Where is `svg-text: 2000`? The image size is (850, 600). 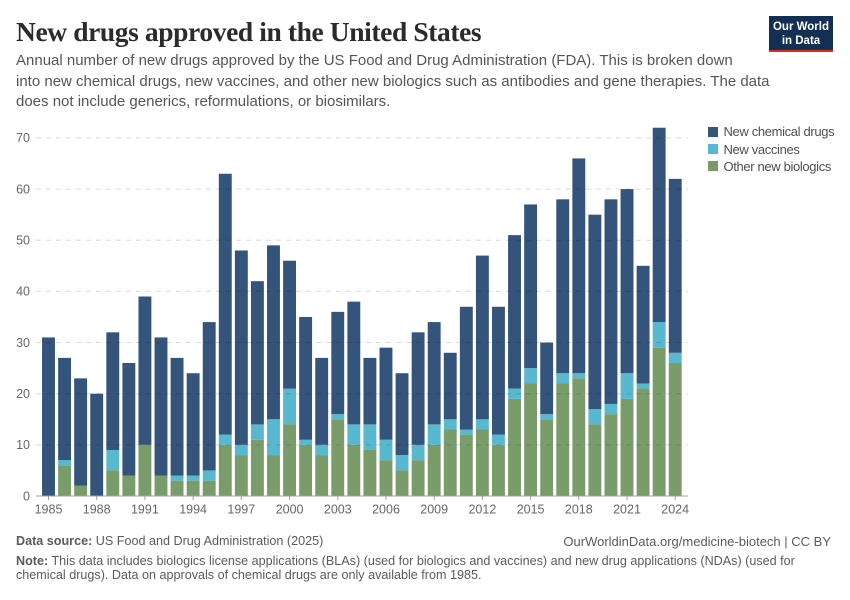 svg-text: 2000 is located at coordinates (290, 510).